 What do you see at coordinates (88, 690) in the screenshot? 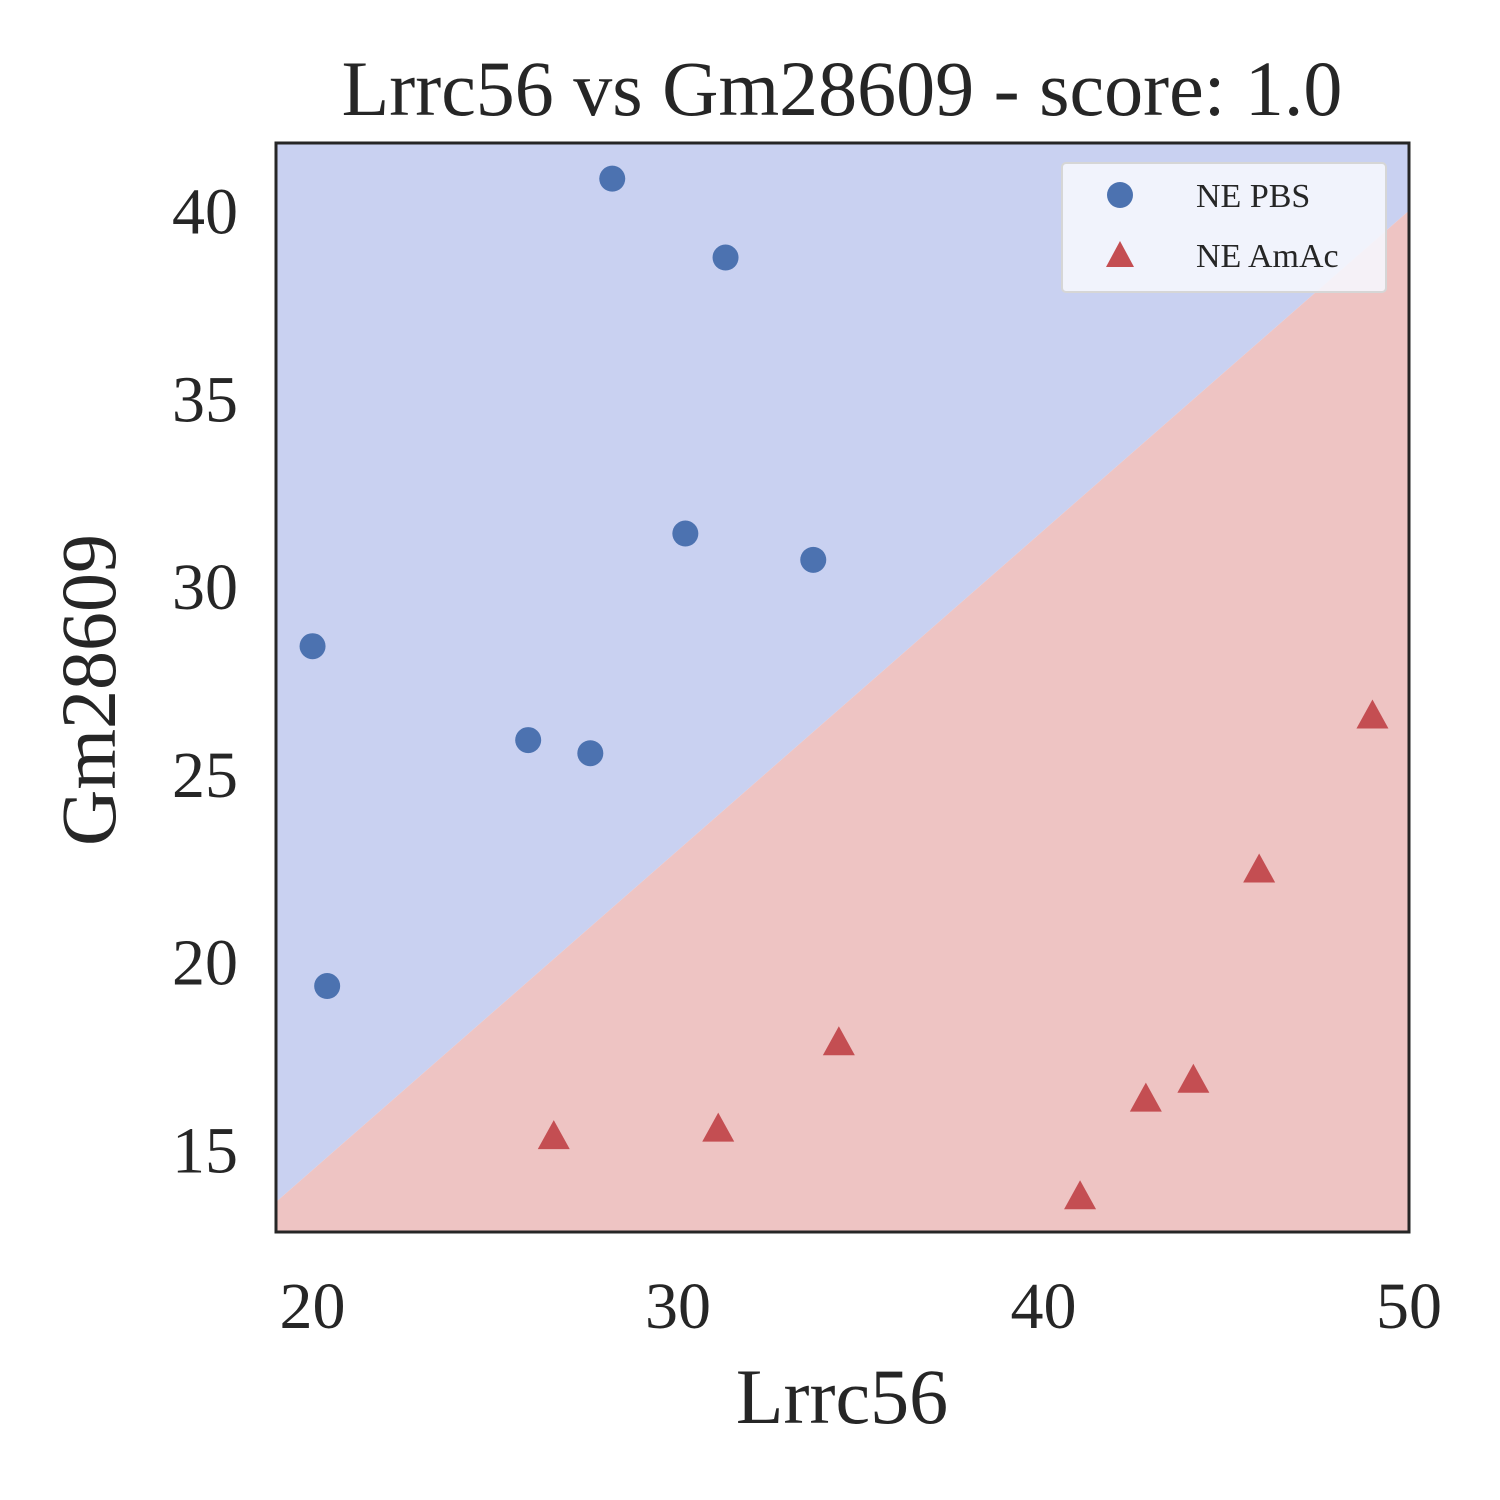
I see `y-axis-label: Gm28609` at bounding box center [88, 690].